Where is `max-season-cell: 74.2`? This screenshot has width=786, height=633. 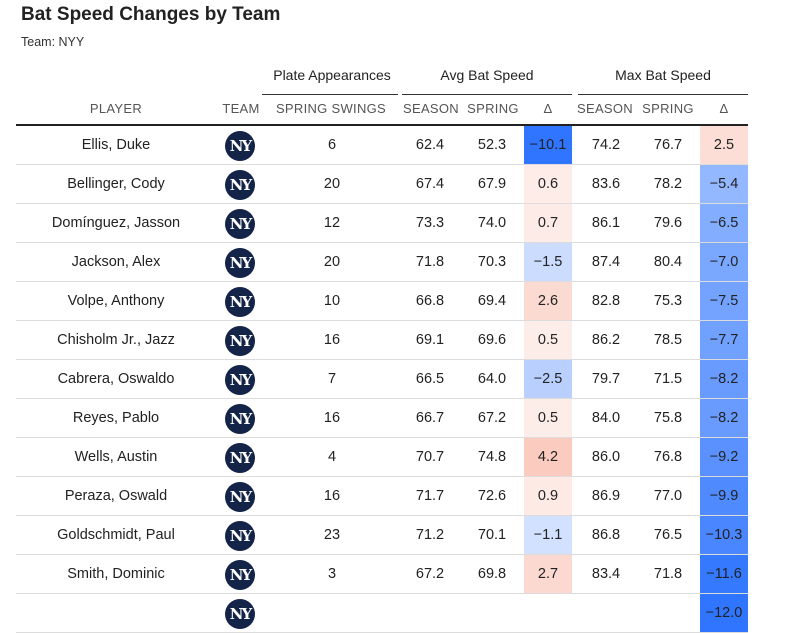
max-season-cell: 74.2 is located at coordinates (606, 145).